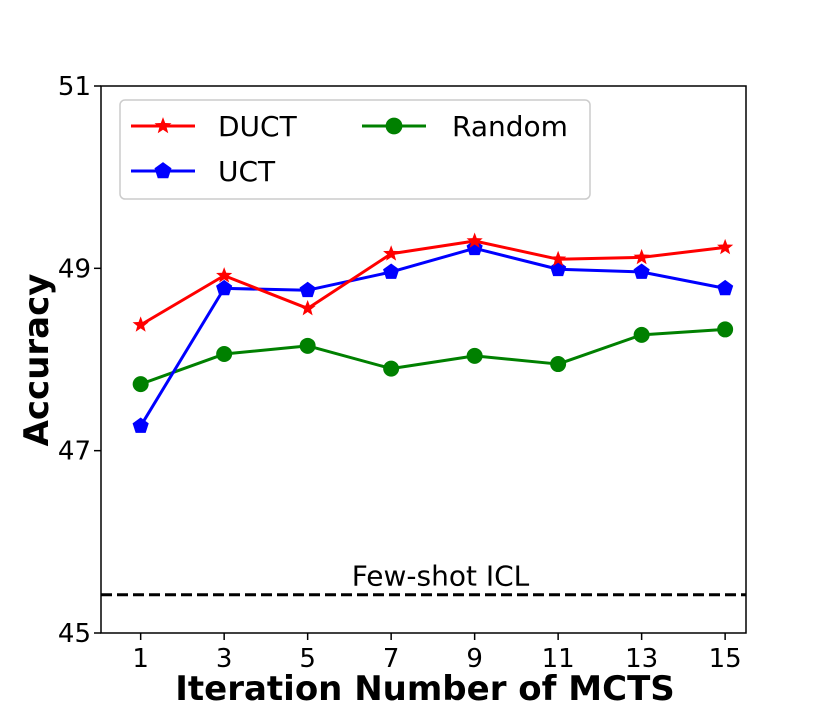  I want to click on x-tick-label: 13, so click(641, 659).